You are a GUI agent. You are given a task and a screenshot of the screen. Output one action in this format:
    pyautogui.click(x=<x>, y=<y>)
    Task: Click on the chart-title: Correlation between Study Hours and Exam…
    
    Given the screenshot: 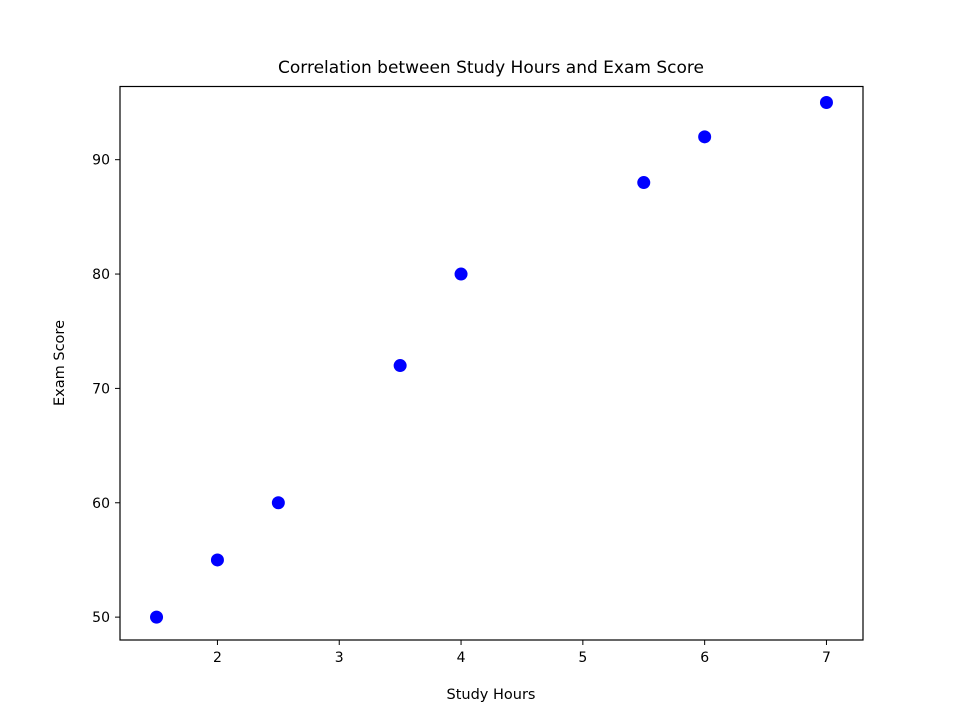 What is the action you would take?
    pyautogui.click(x=491, y=68)
    